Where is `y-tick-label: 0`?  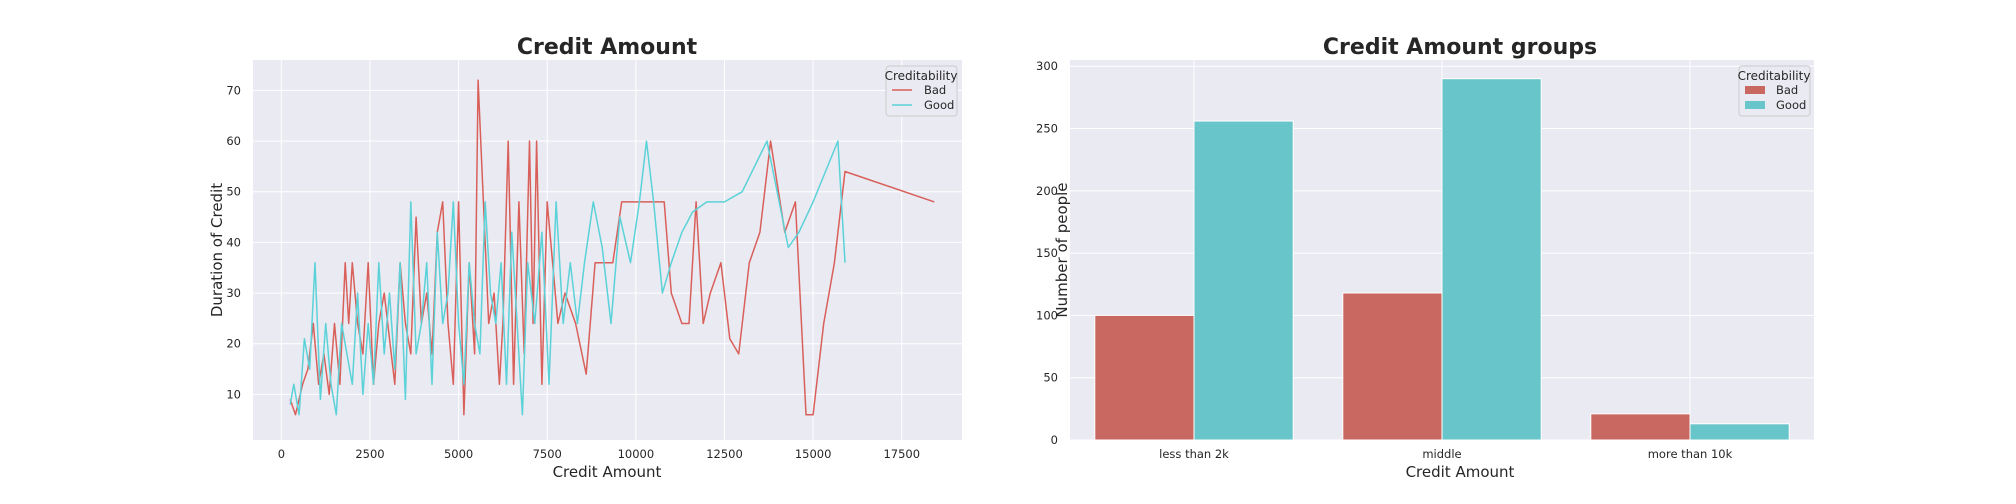
y-tick-label: 0 is located at coordinates (1054, 440).